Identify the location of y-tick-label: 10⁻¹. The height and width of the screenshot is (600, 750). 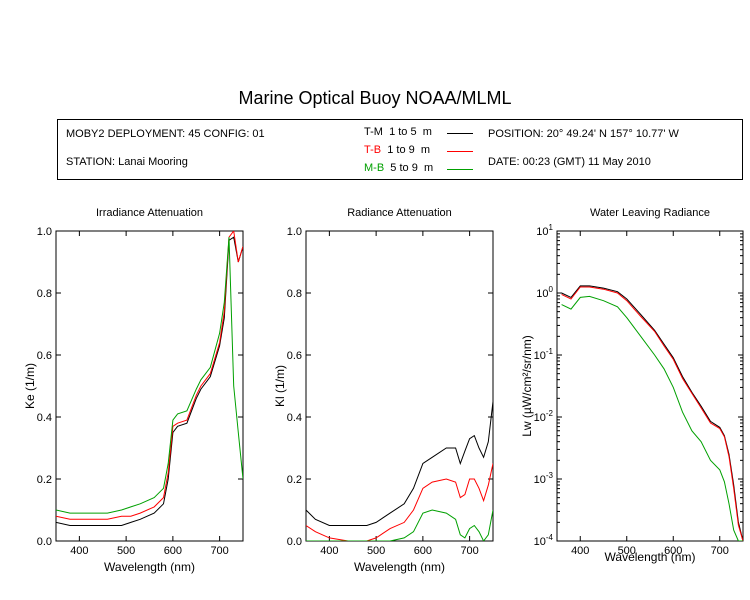
(544, 354).